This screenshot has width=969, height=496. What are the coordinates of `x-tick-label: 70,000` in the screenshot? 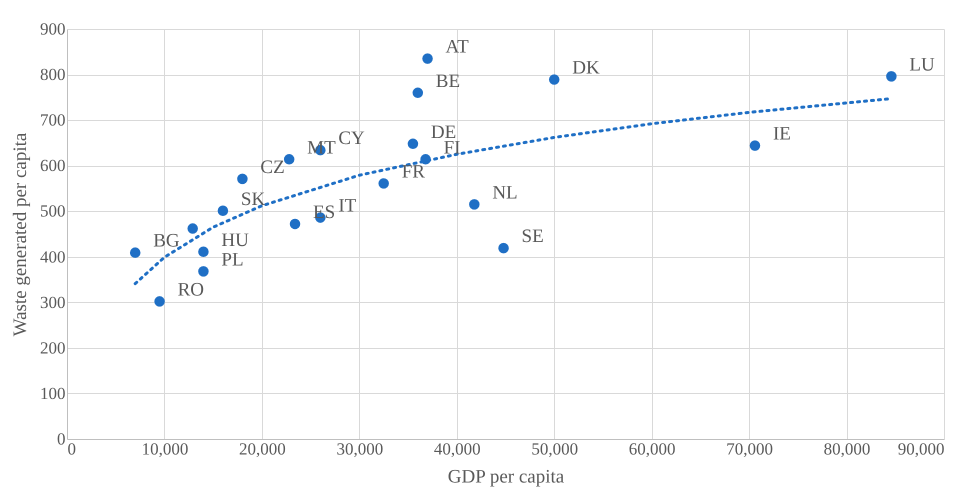 It's located at (749, 449).